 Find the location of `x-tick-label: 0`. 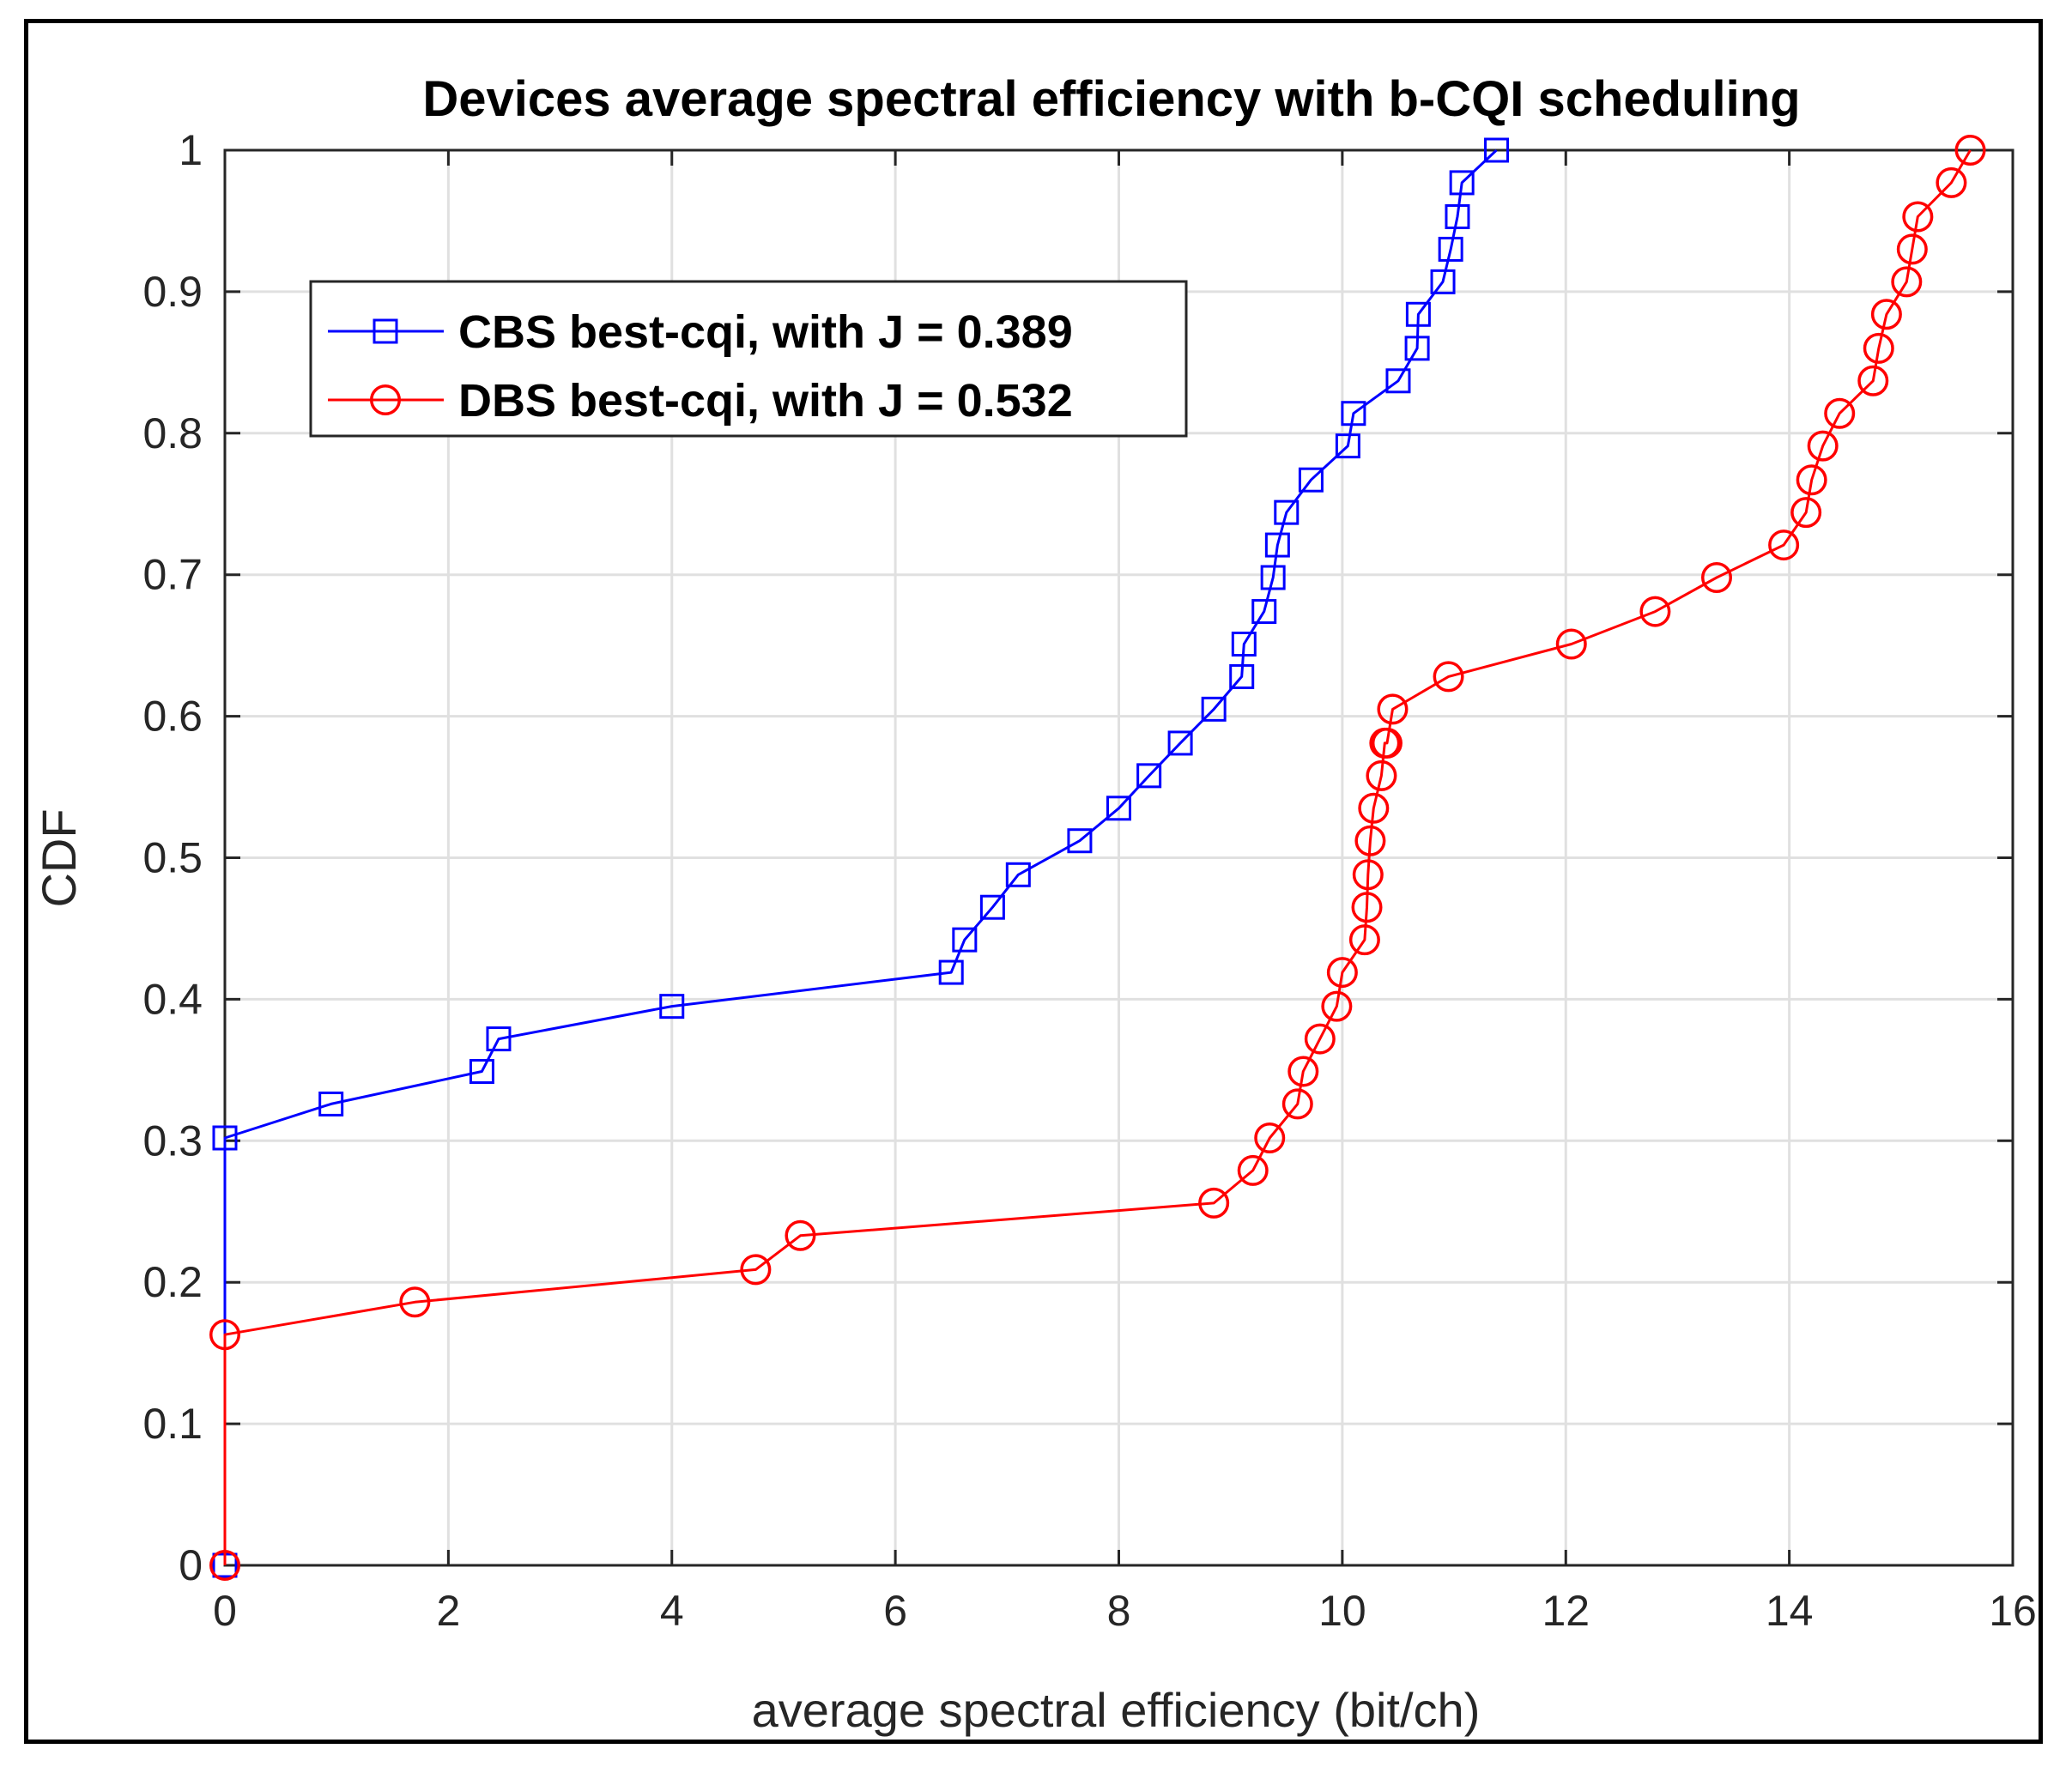

x-tick-label: 0 is located at coordinates (225, 1611).